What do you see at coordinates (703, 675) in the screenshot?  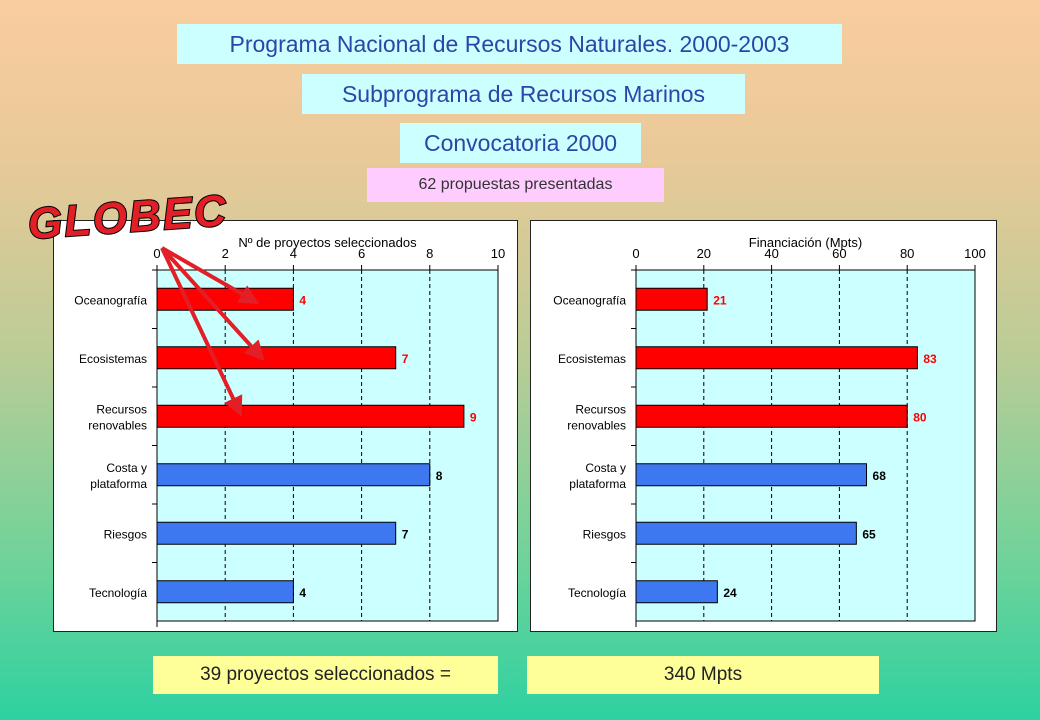 I see `funding-total-box: 340 Mpts` at bounding box center [703, 675].